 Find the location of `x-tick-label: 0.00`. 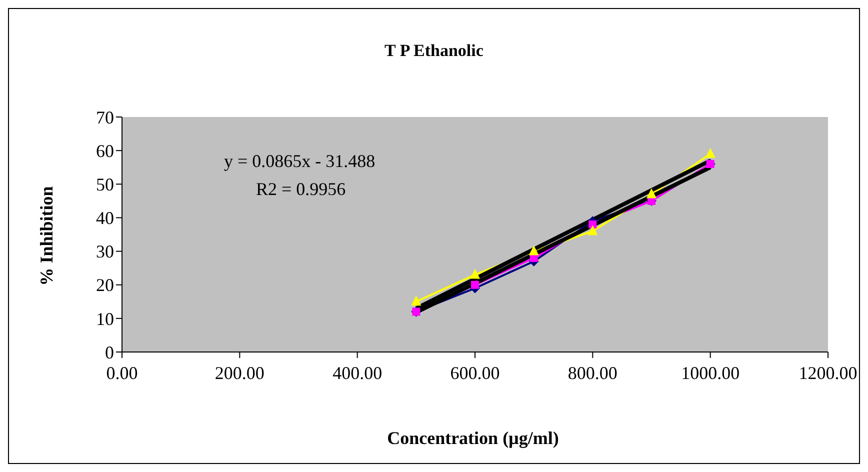

x-tick-label: 0.00 is located at coordinates (122, 372).